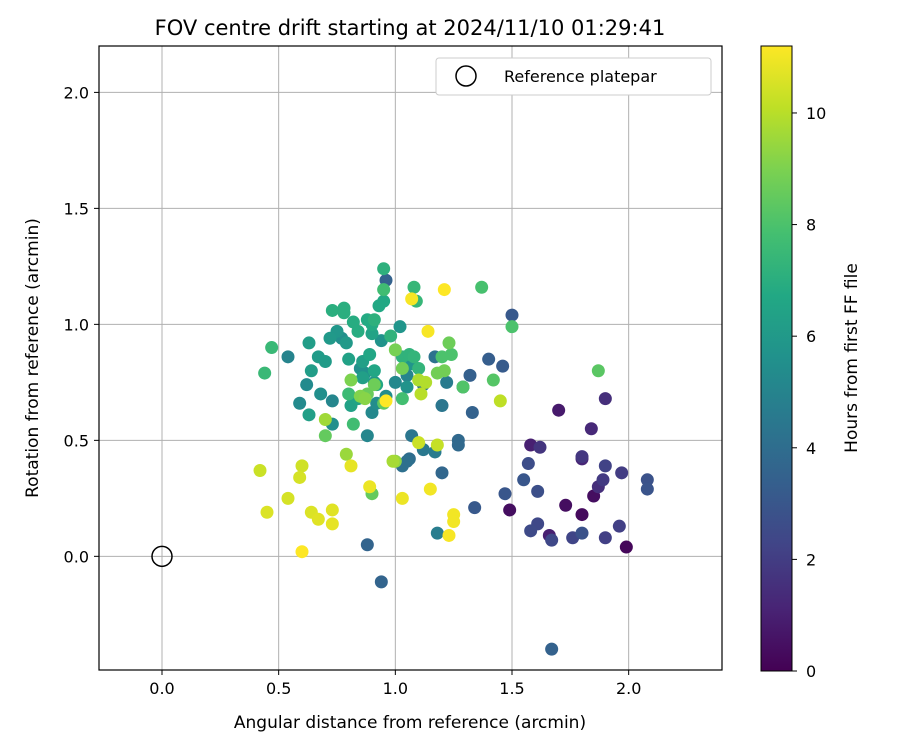  What do you see at coordinates (811, 671) in the screenshot?
I see `colorbar-tick-label: 0` at bounding box center [811, 671].